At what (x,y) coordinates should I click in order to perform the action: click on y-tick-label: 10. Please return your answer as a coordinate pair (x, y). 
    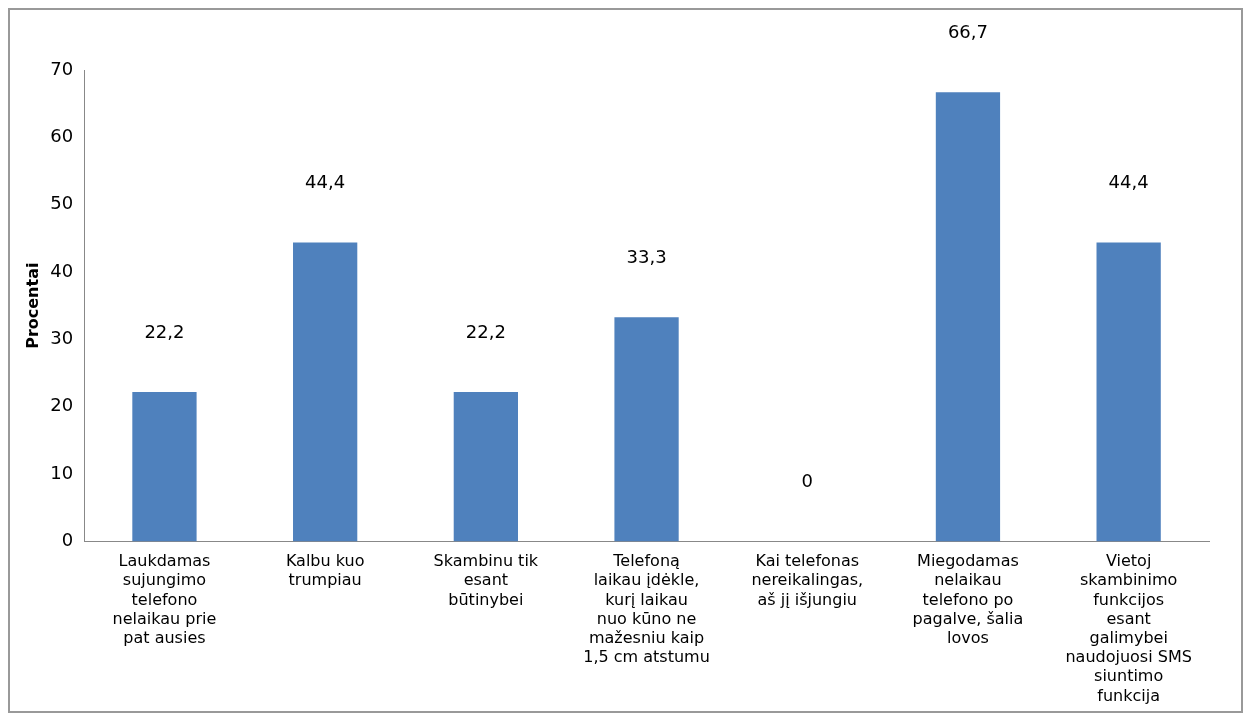
    Looking at the image, I should click on (62, 472).